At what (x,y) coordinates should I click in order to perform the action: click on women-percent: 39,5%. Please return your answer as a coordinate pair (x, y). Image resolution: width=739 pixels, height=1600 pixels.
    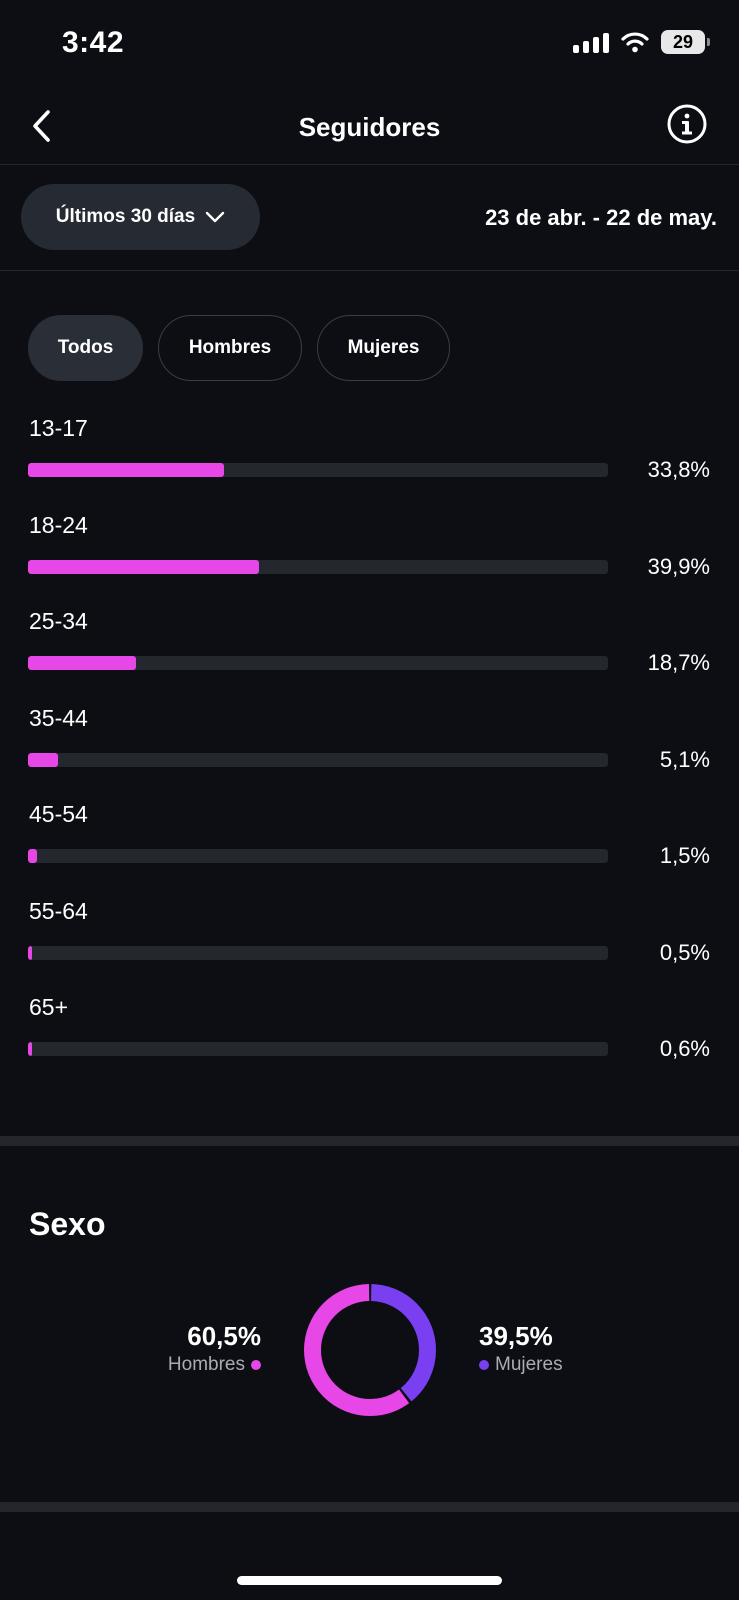
    Looking at the image, I should click on (516, 1336).